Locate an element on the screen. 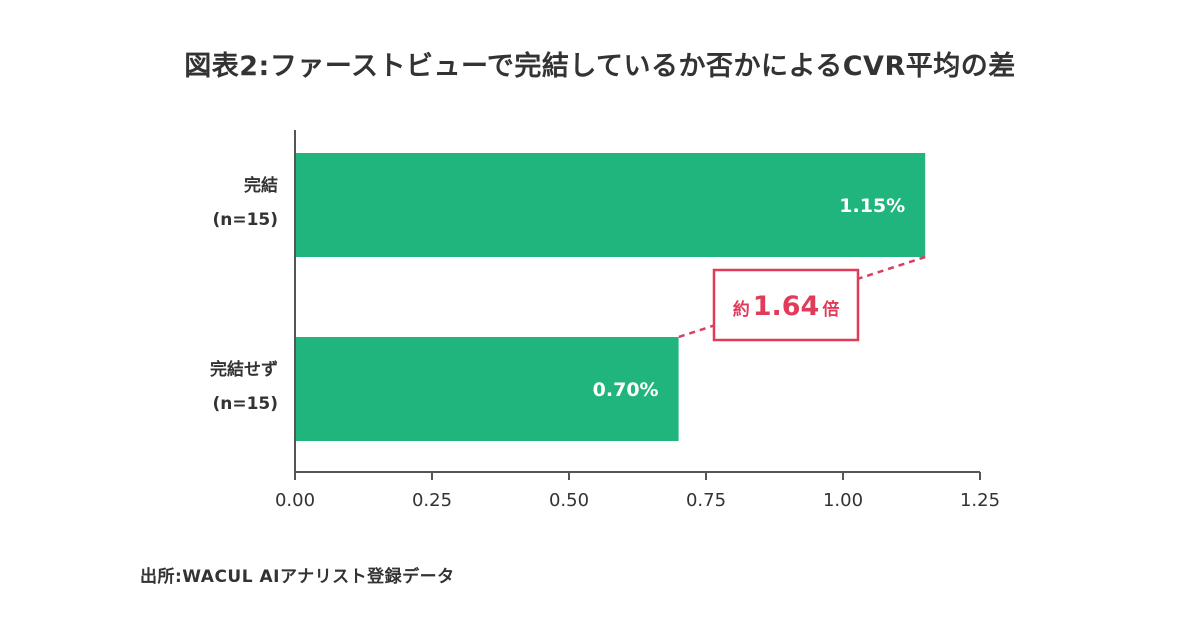 The width and height of the screenshot is (1200, 630). category-label: 完結せず is located at coordinates (244, 369).